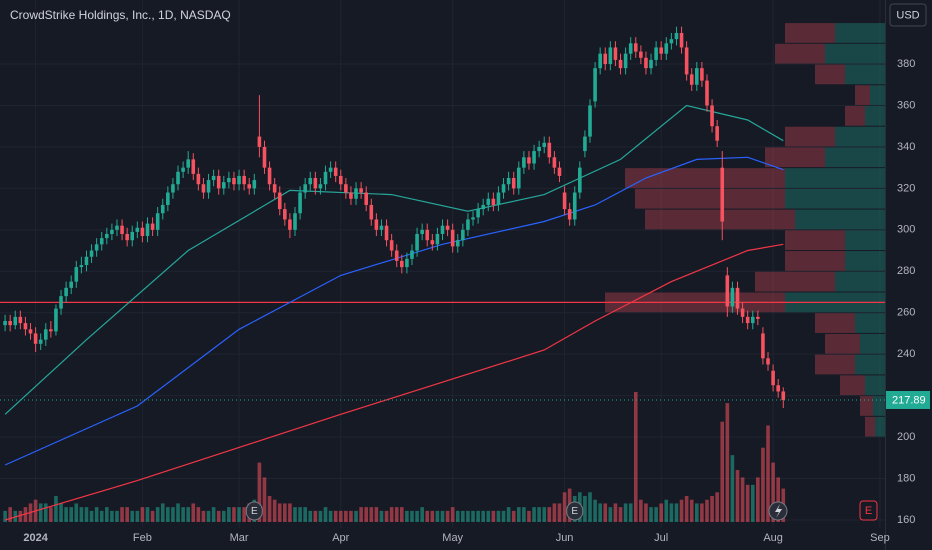  Describe the element at coordinates (239, 538) in the screenshot. I see `x-tick-label: Mar` at that location.